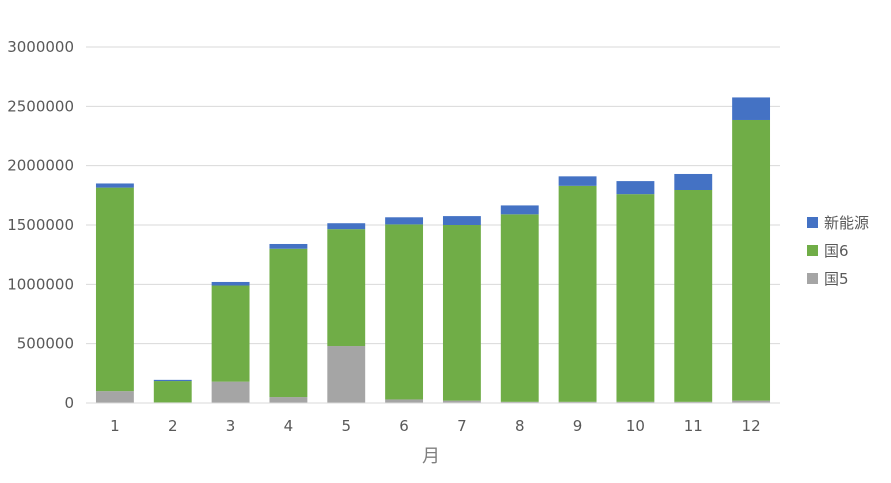  What do you see at coordinates (40, 47) in the screenshot?
I see `y-tick-label: 3000000` at bounding box center [40, 47].